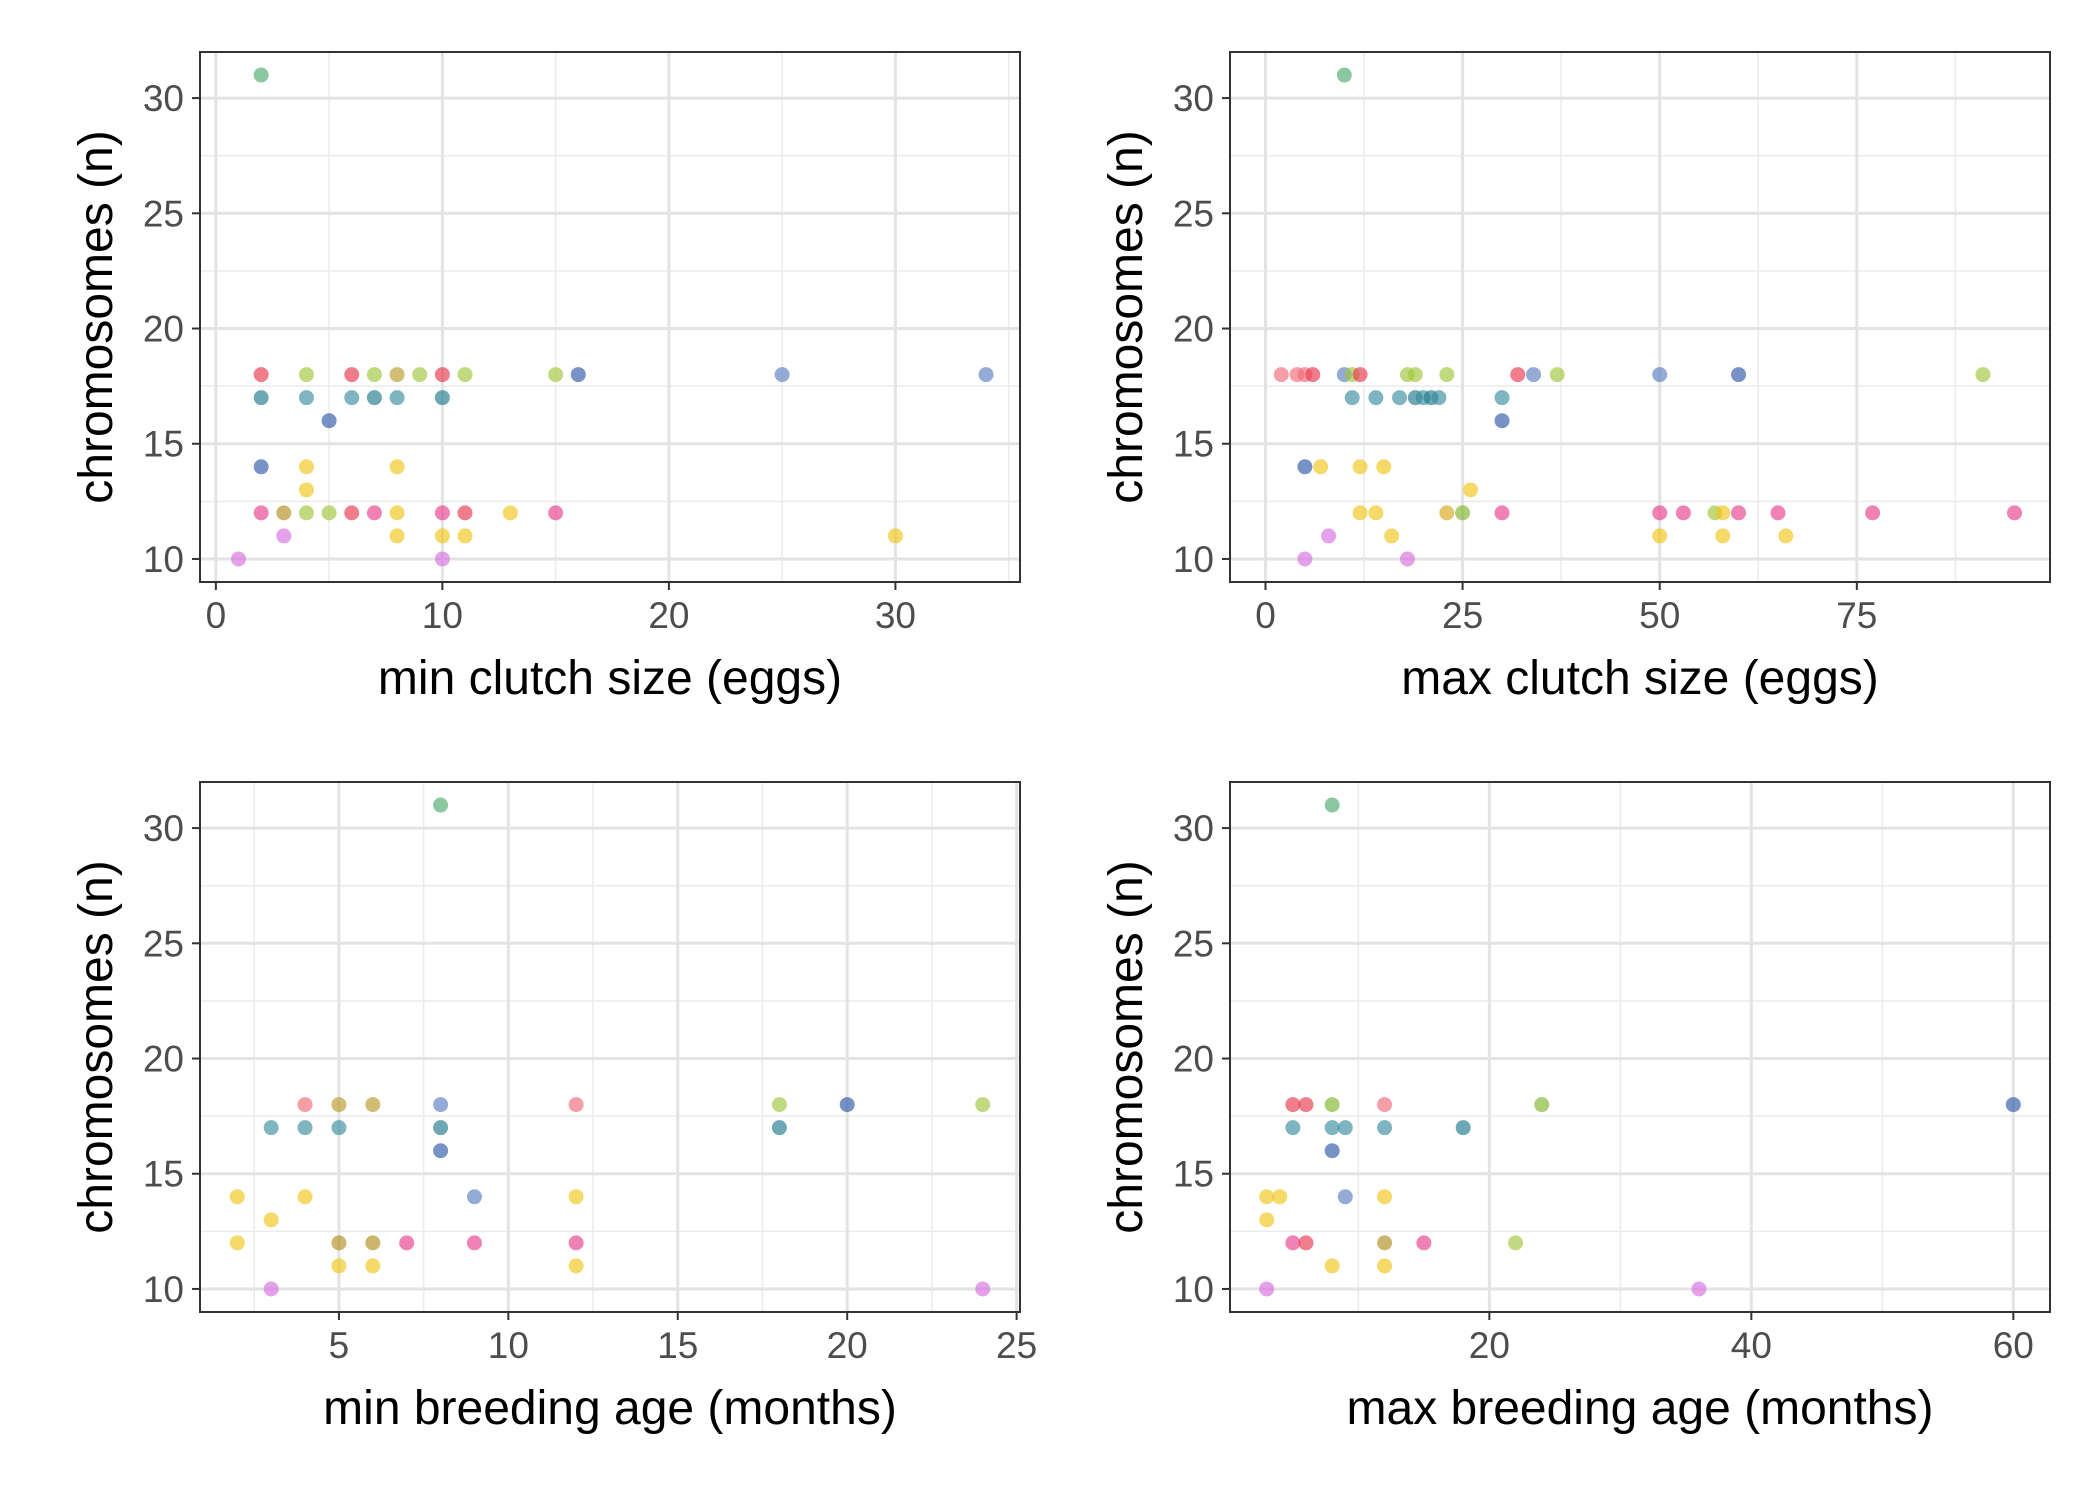 This screenshot has height=1505, width=2100. Describe the element at coordinates (1462, 615) in the screenshot. I see `x-tick-label: 25` at that location.